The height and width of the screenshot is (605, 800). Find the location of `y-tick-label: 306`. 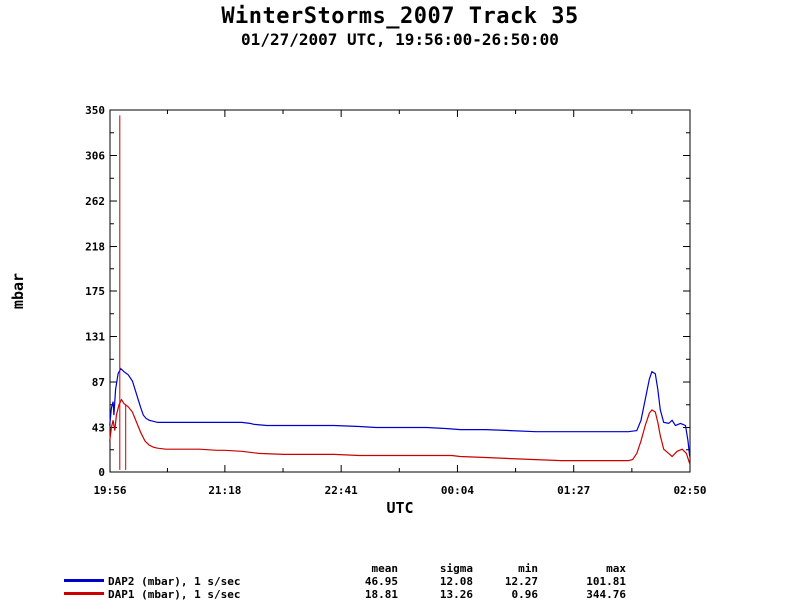

y-tick-label: 306 is located at coordinates (95, 156).